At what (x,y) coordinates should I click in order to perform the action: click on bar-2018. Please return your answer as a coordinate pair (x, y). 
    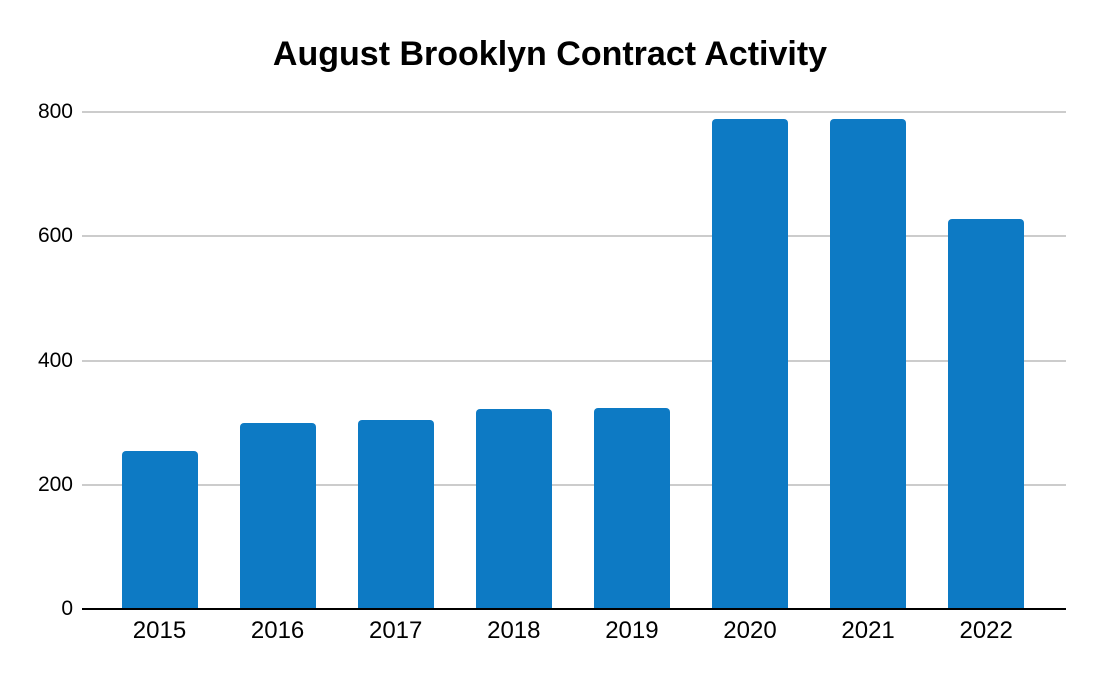
    Looking at the image, I should click on (513, 508).